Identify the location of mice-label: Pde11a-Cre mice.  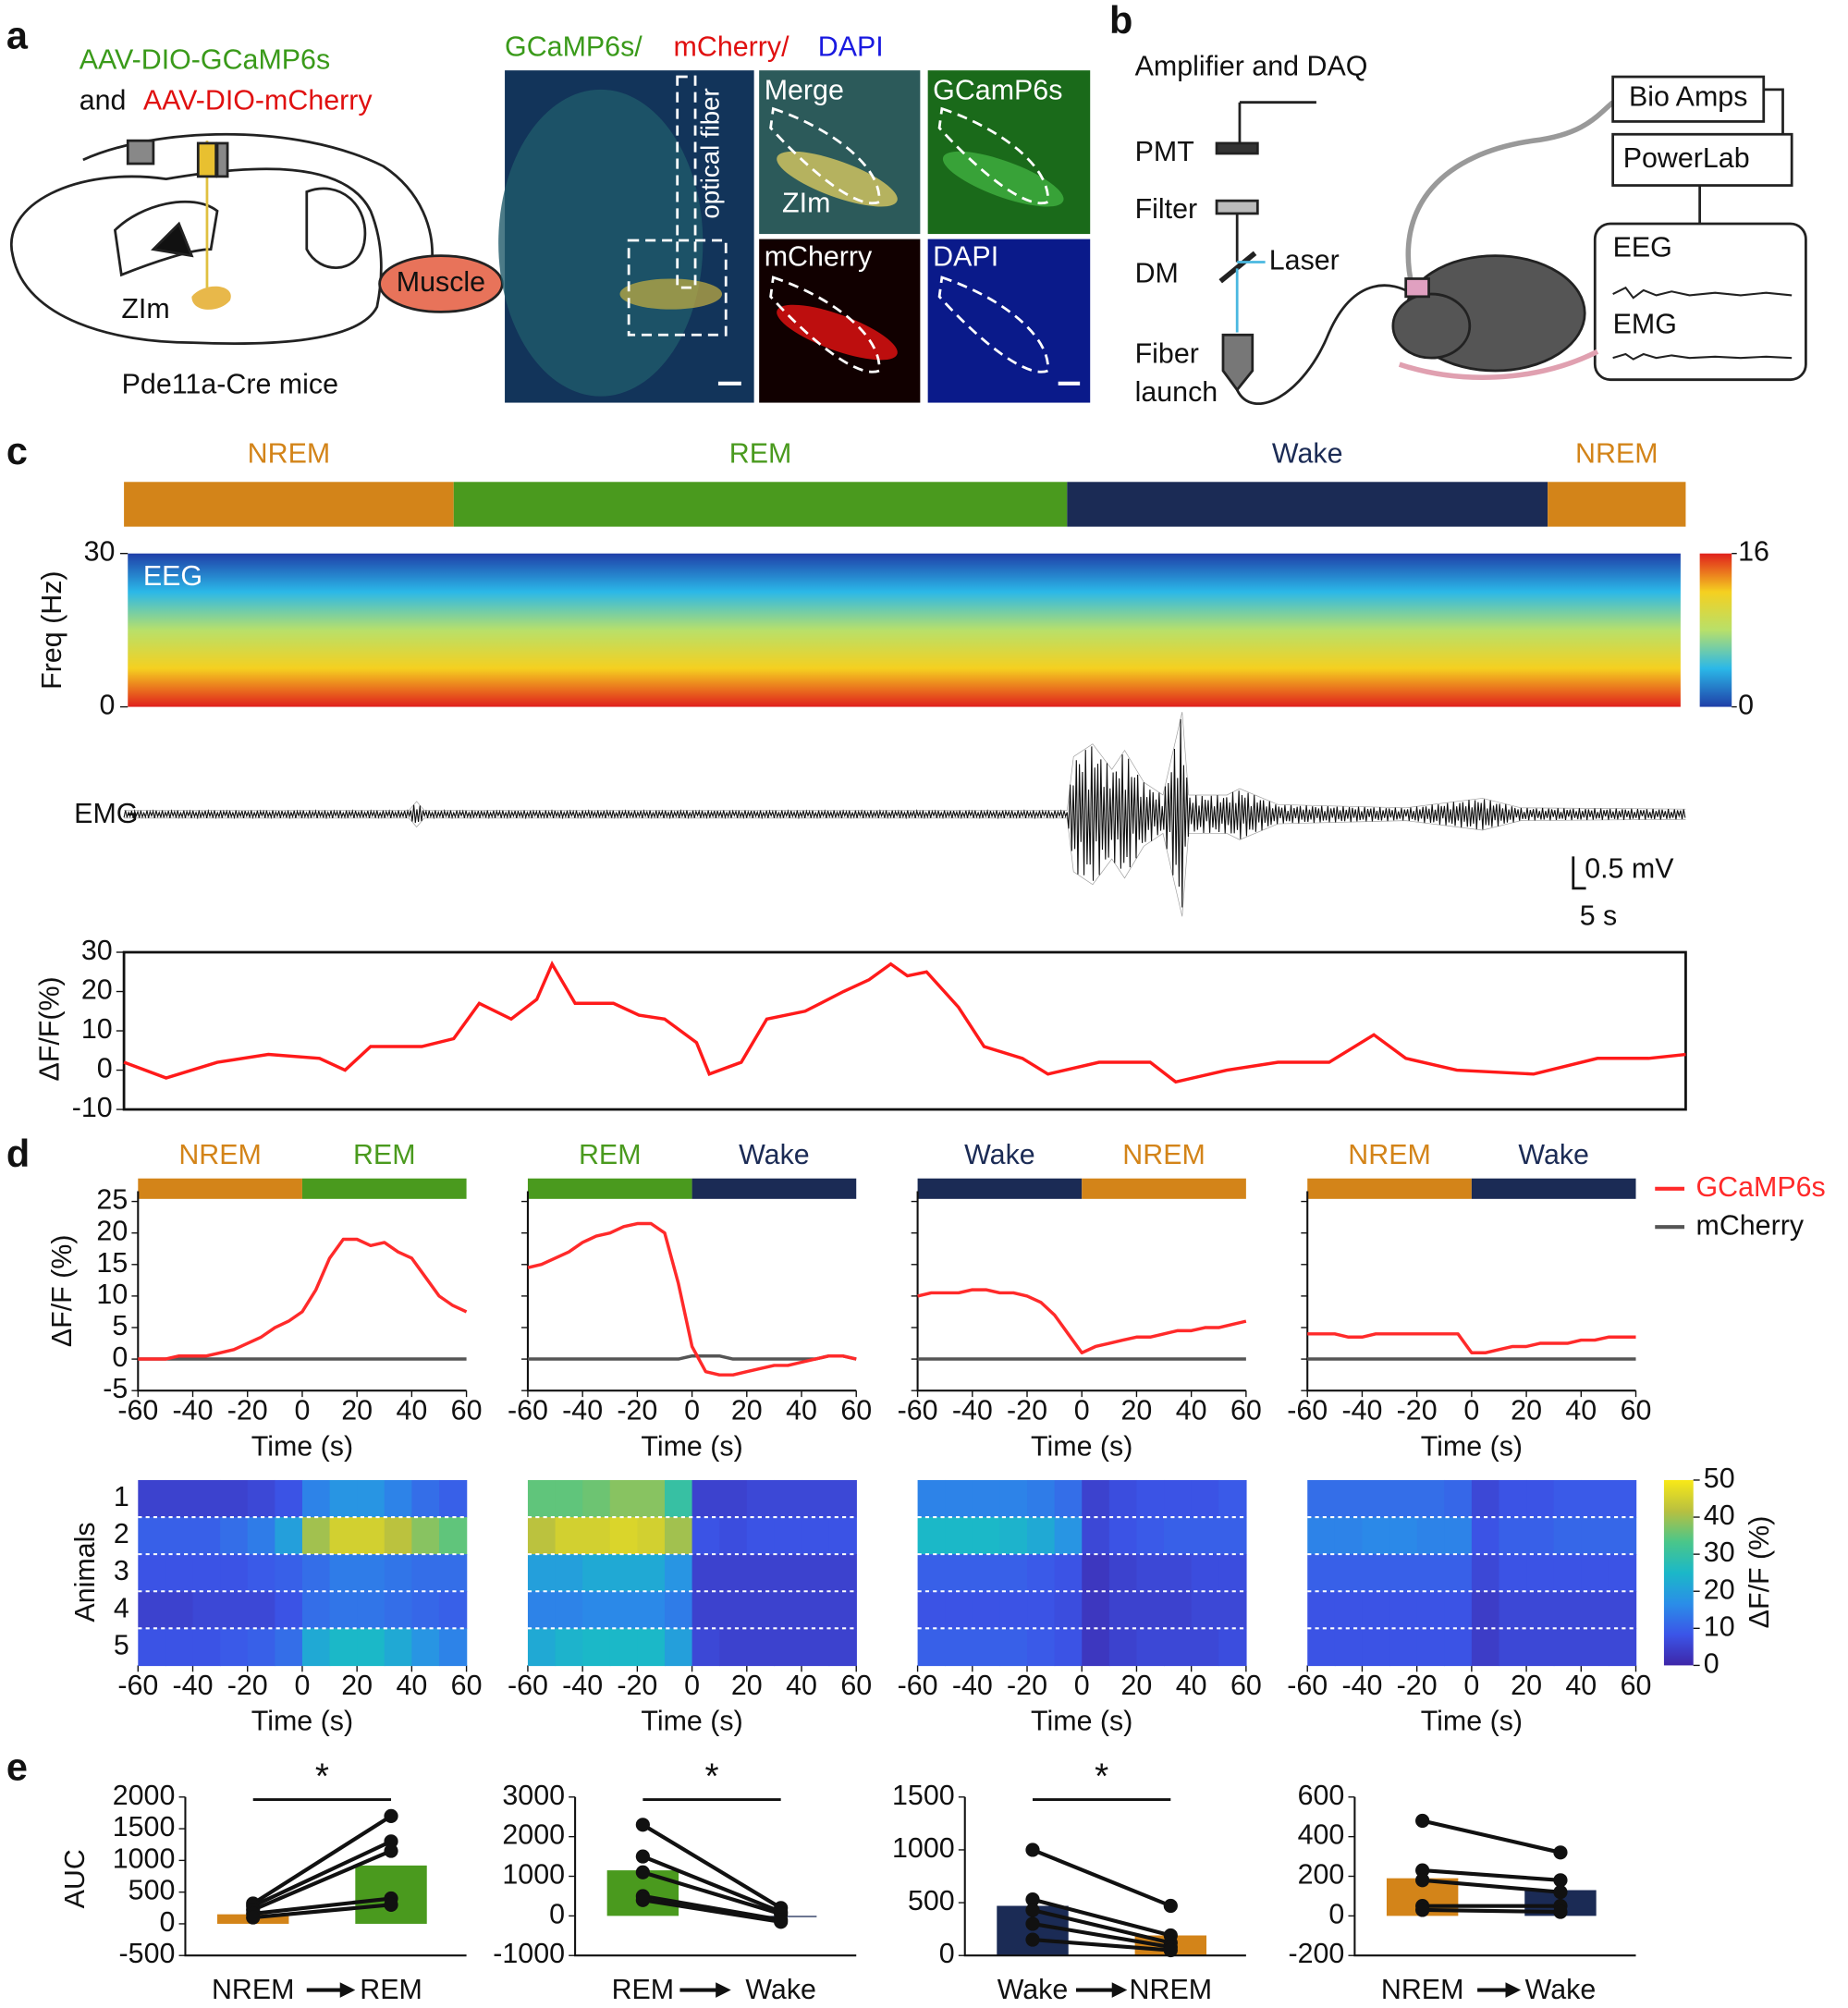
(230, 384).